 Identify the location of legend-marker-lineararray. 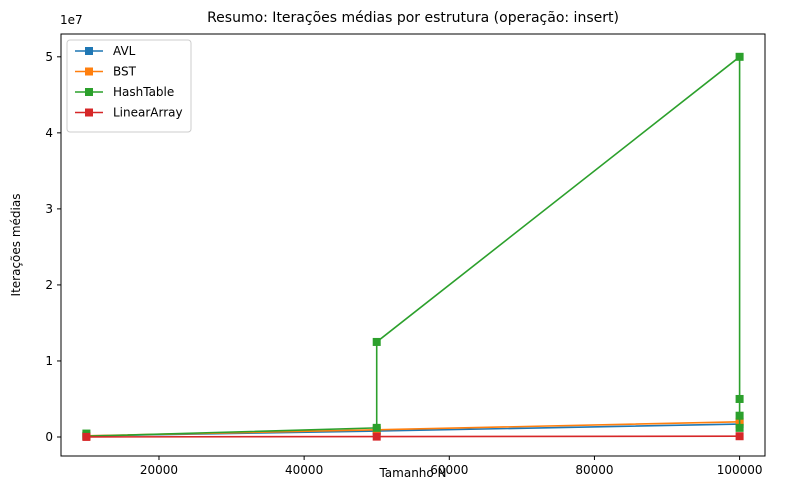
(89, 112).